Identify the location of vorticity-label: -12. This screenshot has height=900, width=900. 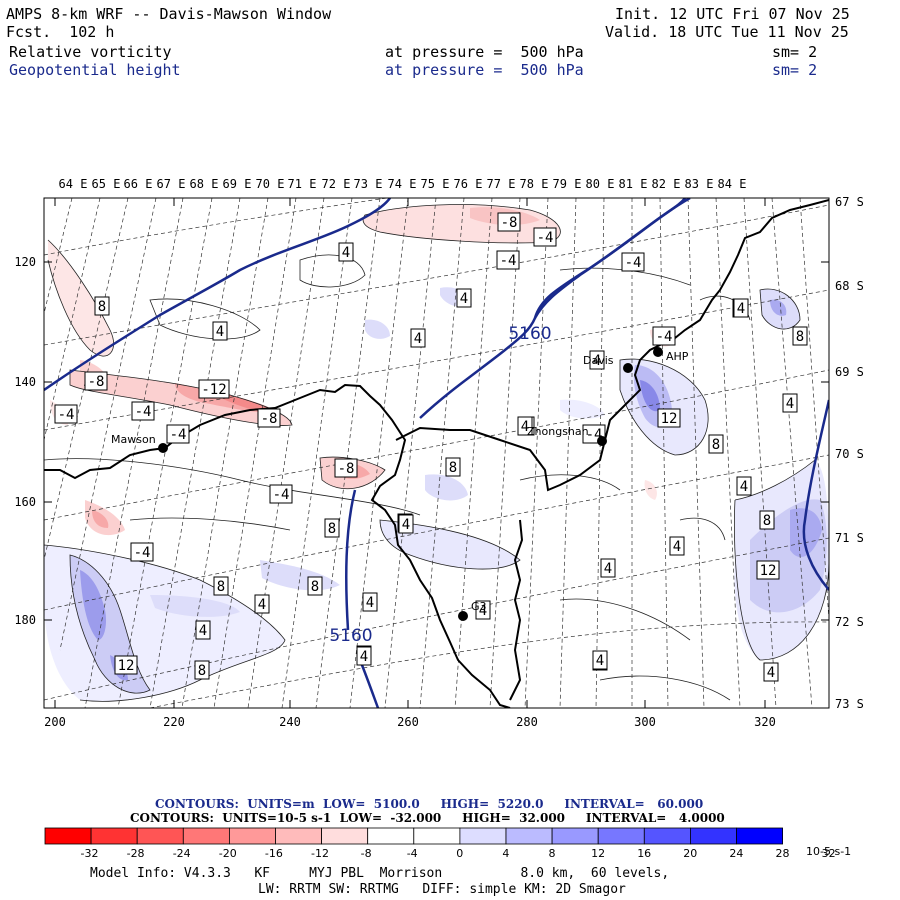
(213, 390).